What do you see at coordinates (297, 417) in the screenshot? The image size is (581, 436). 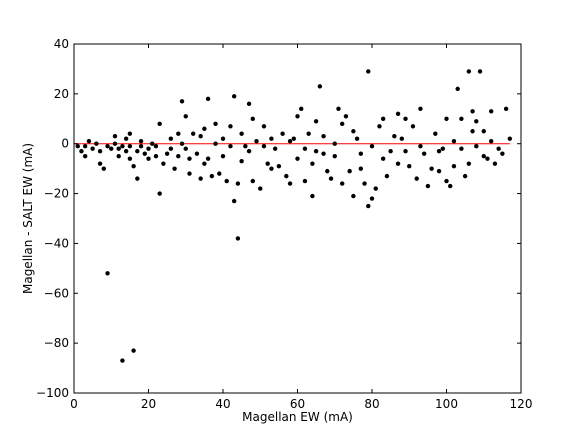 I see `x-axis-label: Magellan EW (mA)` at bounding box center [297, 417].